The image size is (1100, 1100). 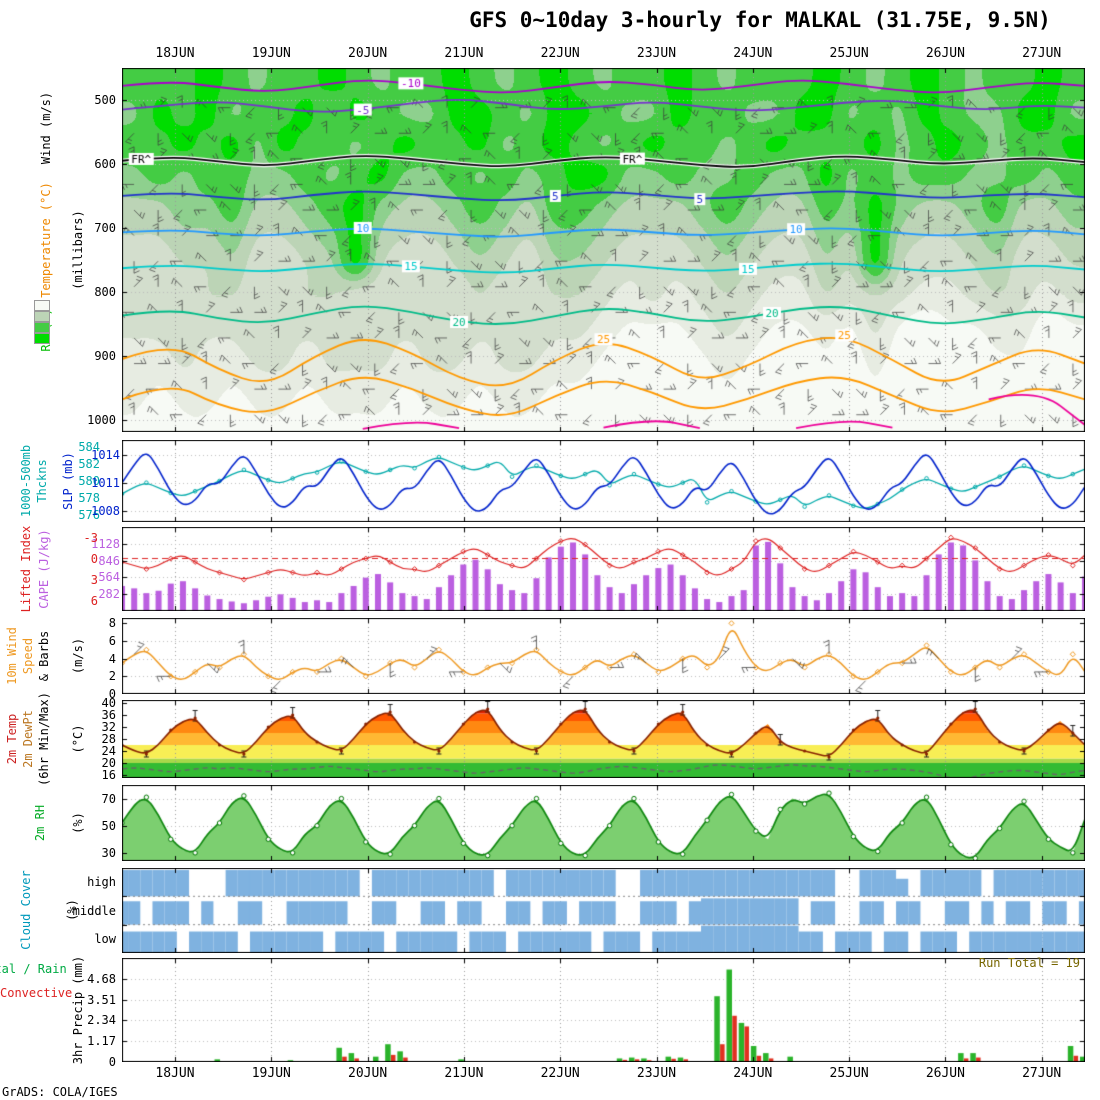 I want to click on y-tick-label: 584, so click(x=89, y=446).